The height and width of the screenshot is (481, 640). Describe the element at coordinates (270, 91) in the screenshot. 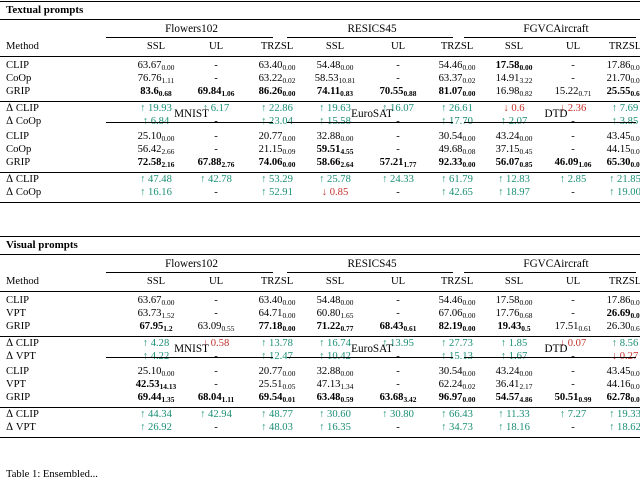

I see `cell-value: 86.26` at that location.